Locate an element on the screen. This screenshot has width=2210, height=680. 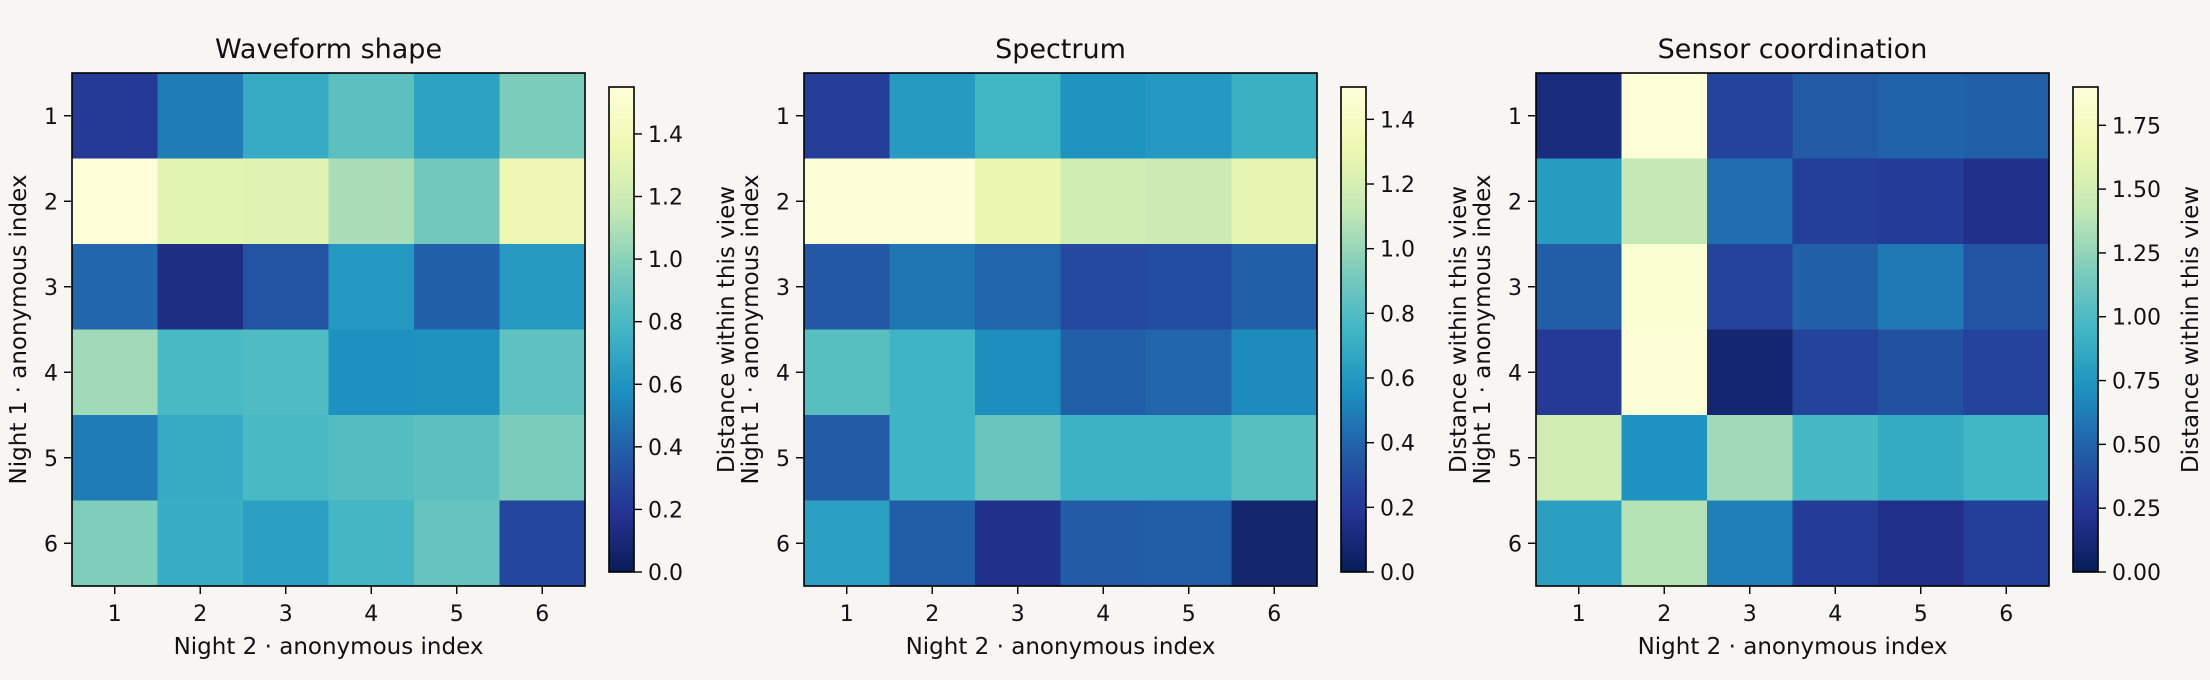
colorbar-tick-label: 1.50 is located at coordinates (2136, 190).